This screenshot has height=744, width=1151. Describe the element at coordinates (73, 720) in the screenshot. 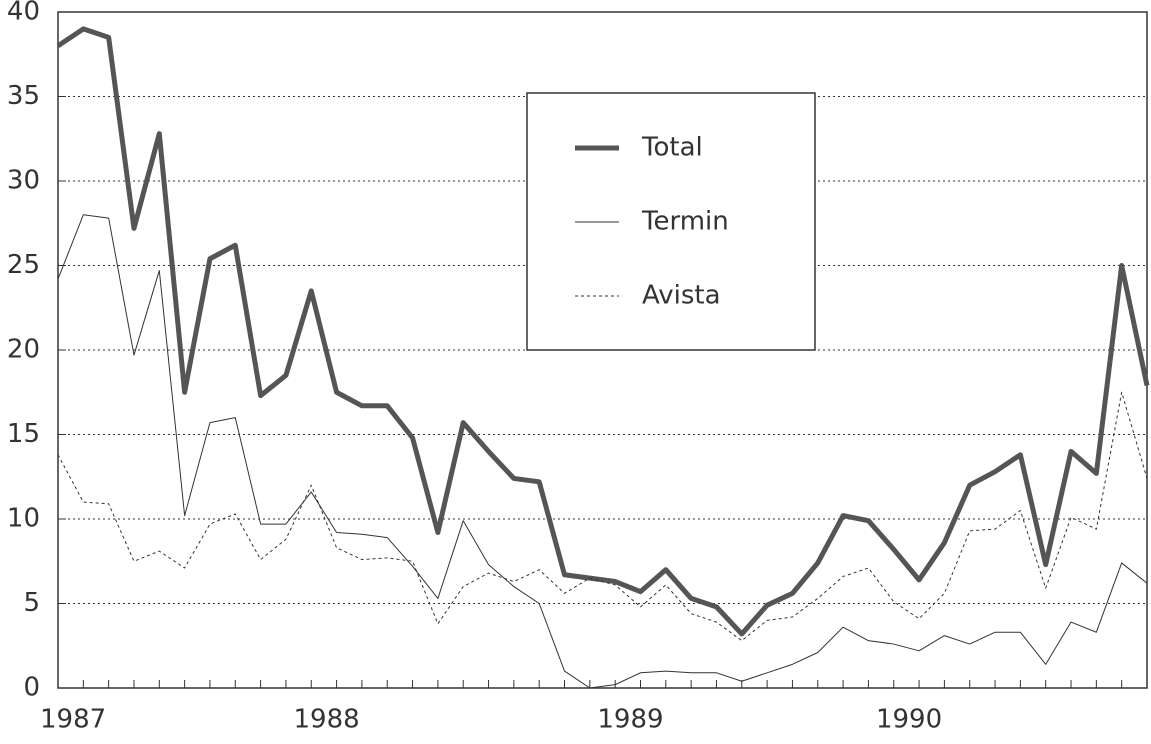

I see `x-tick-label: 1987` at that location.